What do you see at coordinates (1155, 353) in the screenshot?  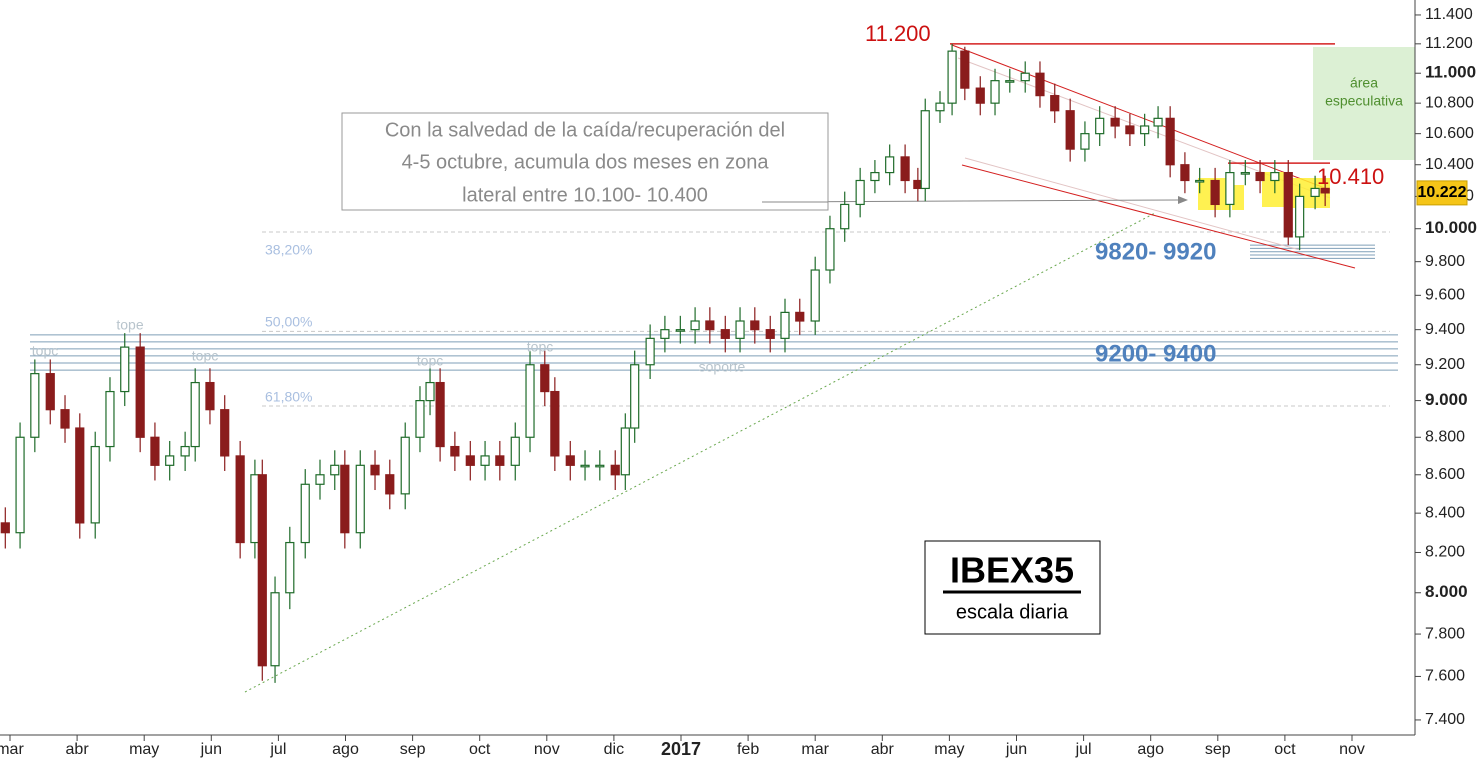 I see `band-label: 9200- 9400` at bounding box center [1155, 353].